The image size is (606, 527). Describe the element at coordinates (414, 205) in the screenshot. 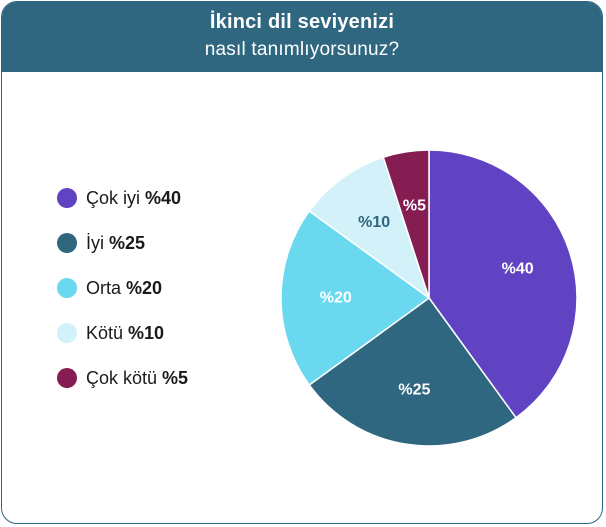

I see `slice-label: %5` at that location.